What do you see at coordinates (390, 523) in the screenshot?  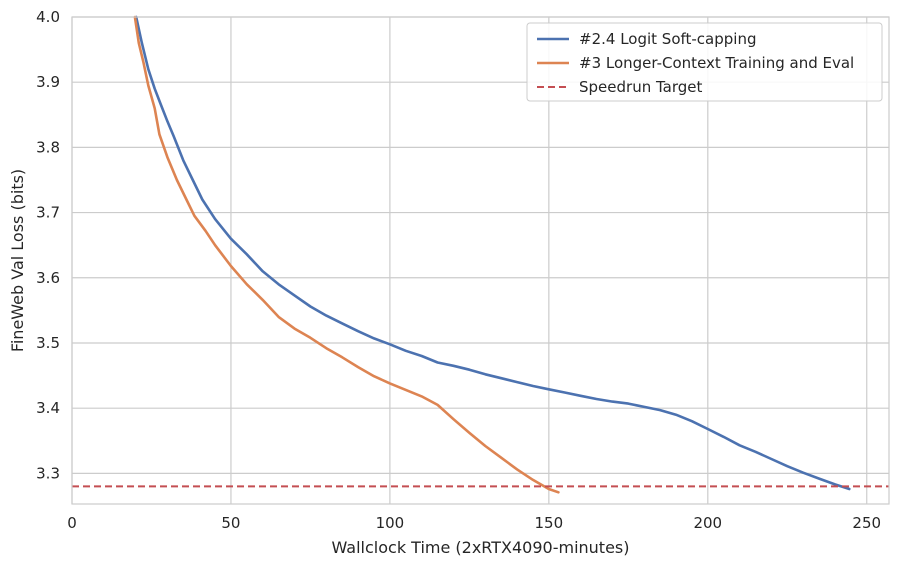 I see `x-tick-label: 100` at bounding box center [390, 523].